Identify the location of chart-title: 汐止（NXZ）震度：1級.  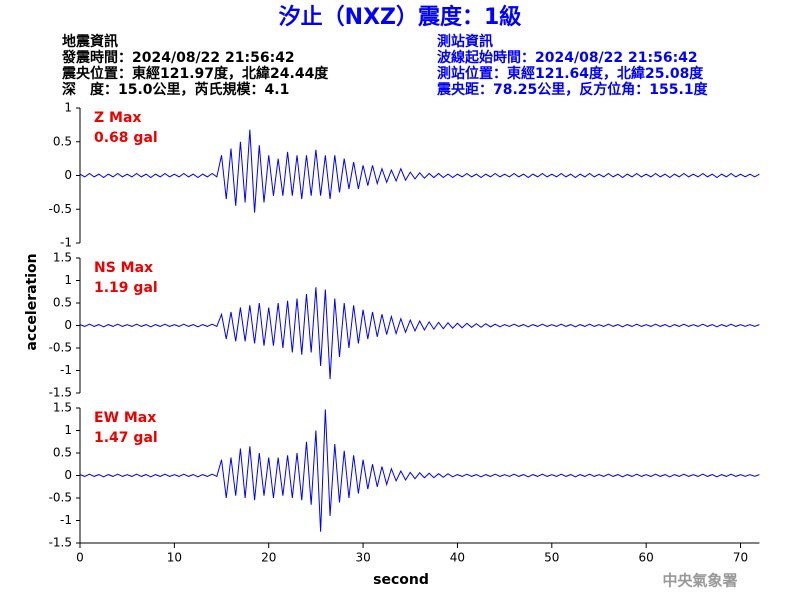
(400, 17).